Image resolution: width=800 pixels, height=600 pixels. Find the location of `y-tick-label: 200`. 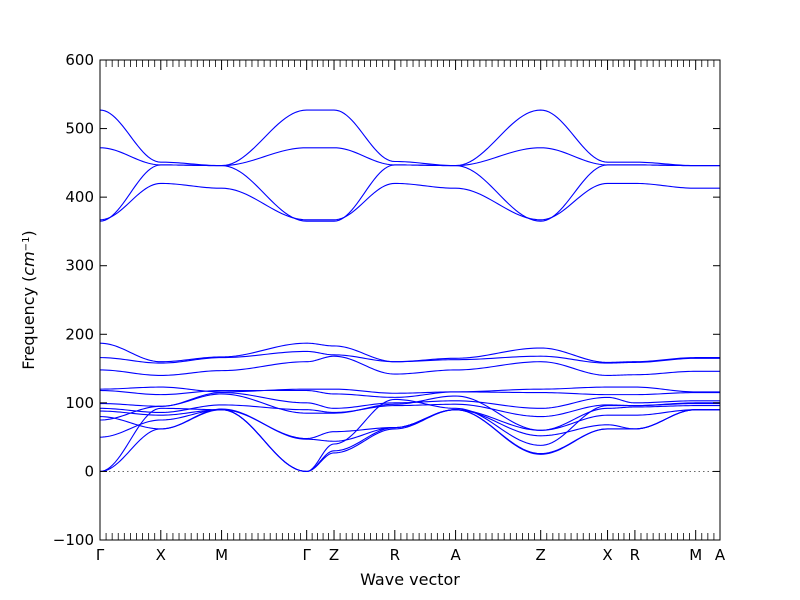

y-tick-label: 200 is located at coordinates (79, 334).